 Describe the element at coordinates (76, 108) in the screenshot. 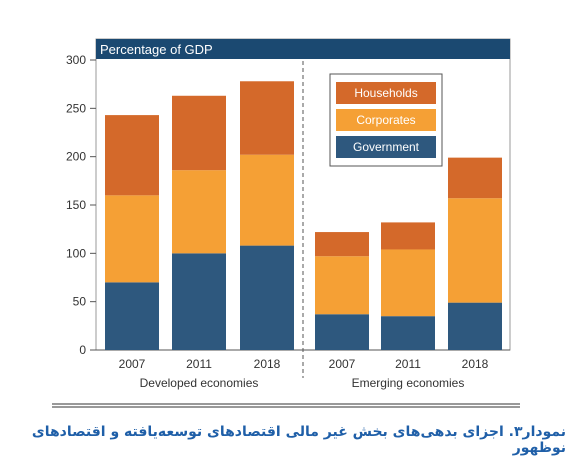

I see `y-tick-label: 250` at that location.